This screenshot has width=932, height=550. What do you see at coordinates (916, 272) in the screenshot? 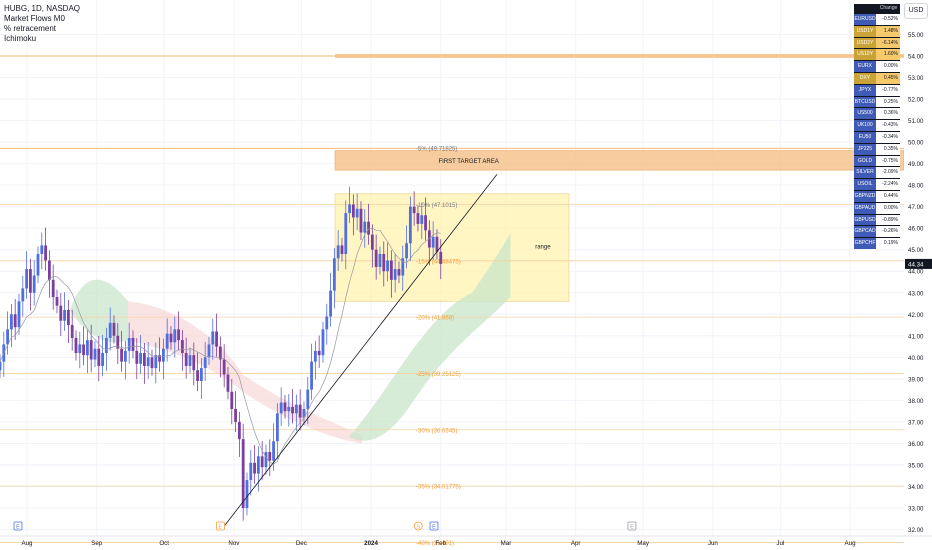
I see `price-tick-label: 44.00` at bounding box center [916, 272].